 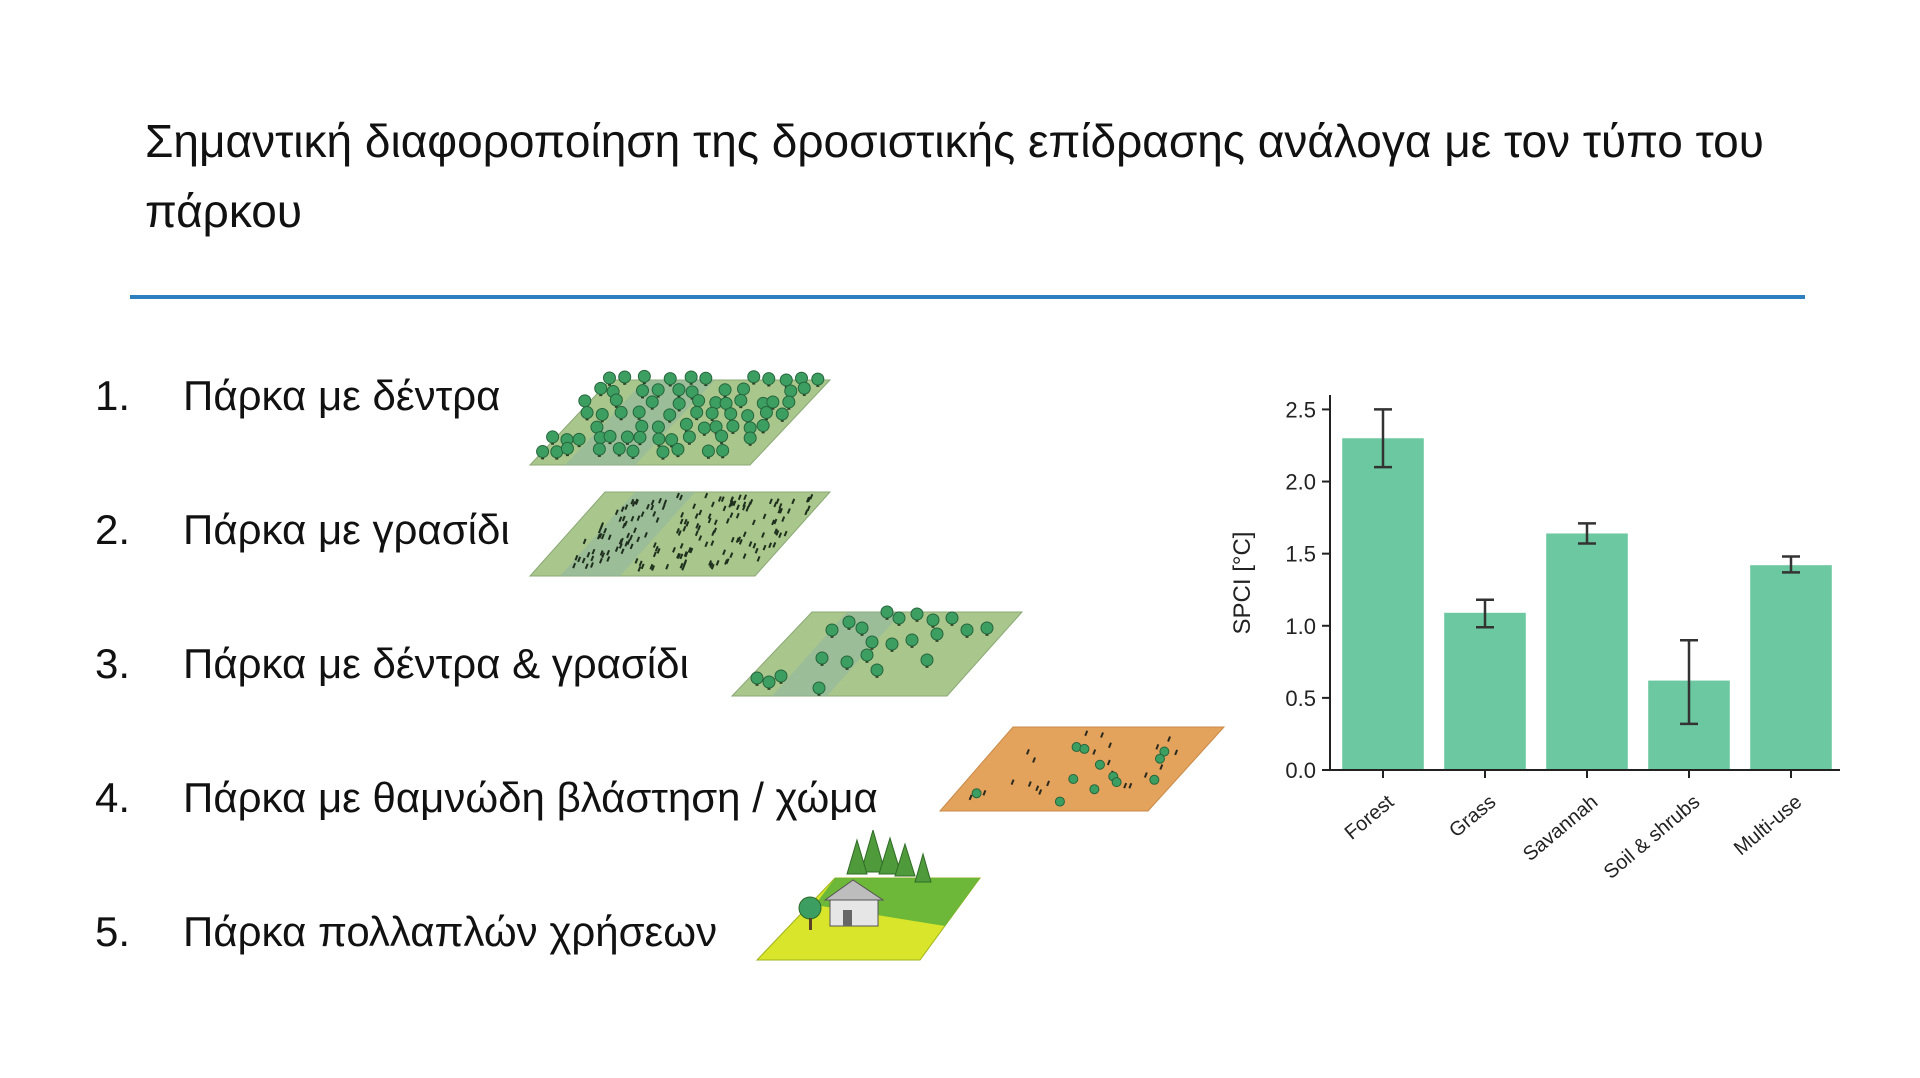 What do you see at coordinates (1370, 818) in the screenshot?
I see `x-tick-label: Forest` at bounding box center [1370, 818].